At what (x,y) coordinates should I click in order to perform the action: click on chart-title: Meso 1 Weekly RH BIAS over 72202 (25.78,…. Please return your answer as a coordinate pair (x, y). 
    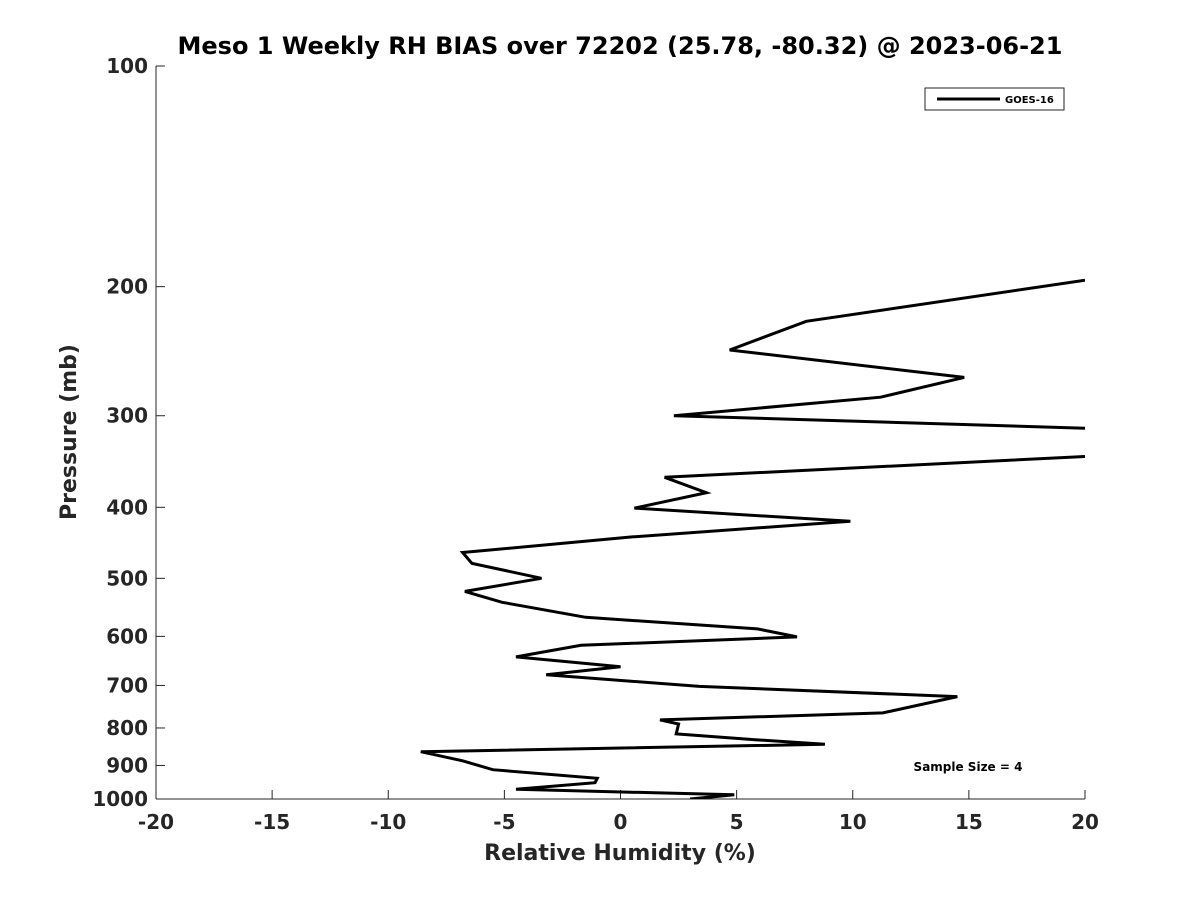
    Looking at the image, I should click on (620, 46).